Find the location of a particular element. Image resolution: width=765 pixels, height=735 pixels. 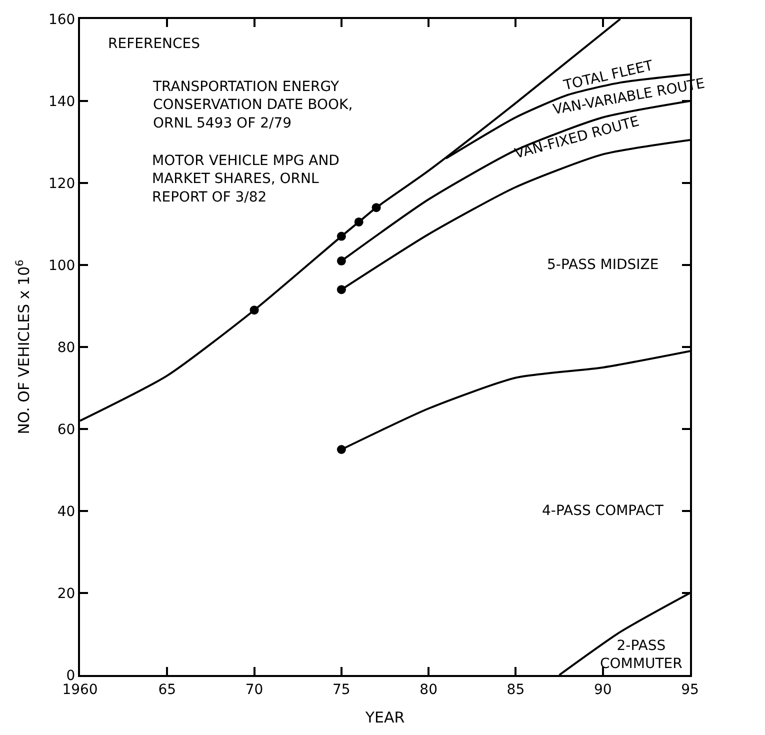

x-tick-label: 70 is located at coordinates (254, 690).